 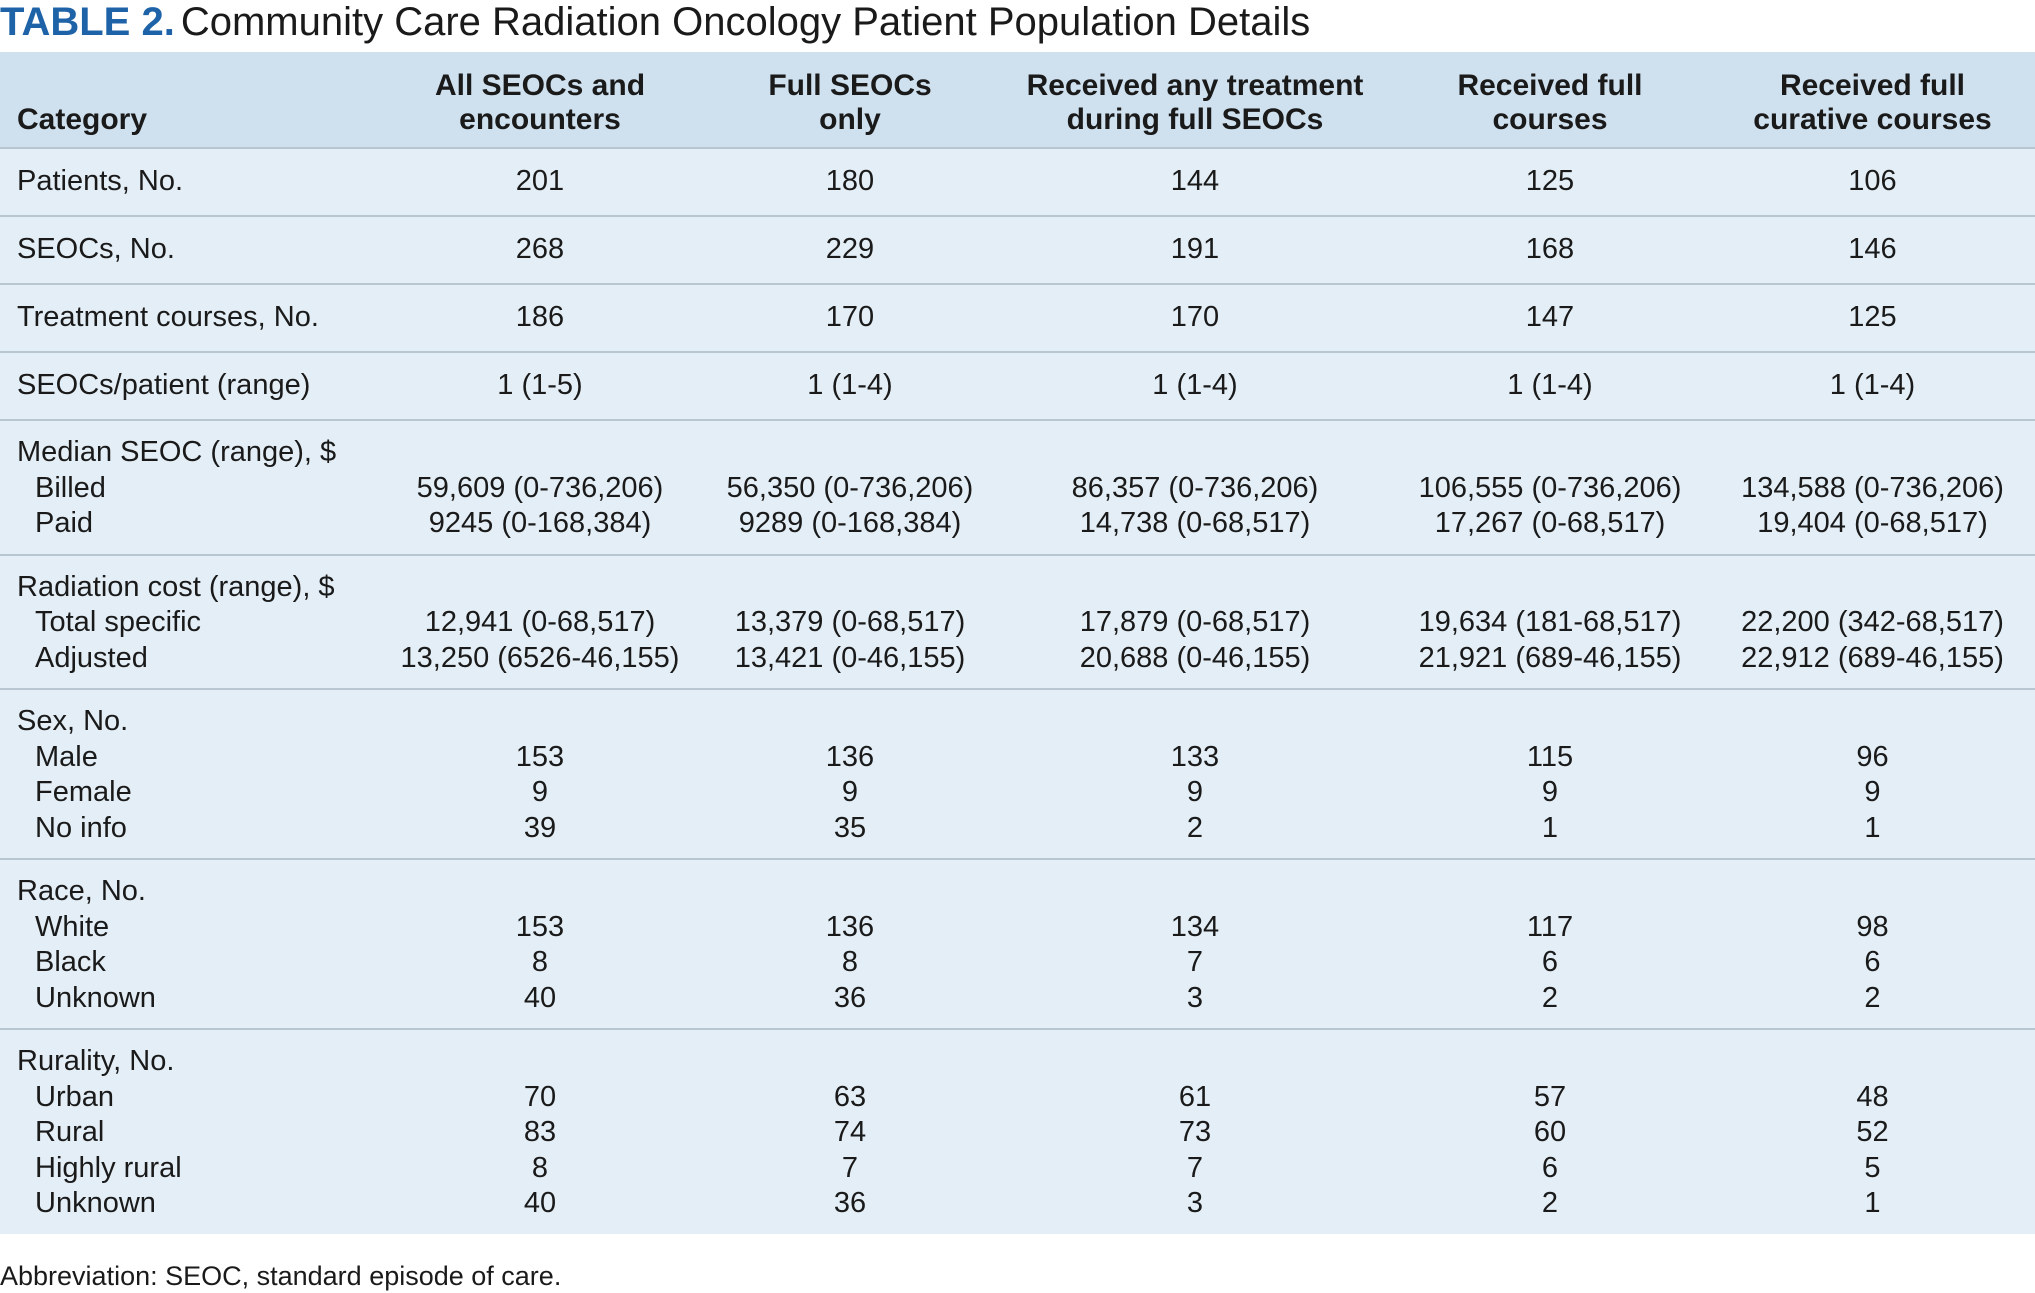 I want to click on table-cell: 98, so click(x=1872, y=926).